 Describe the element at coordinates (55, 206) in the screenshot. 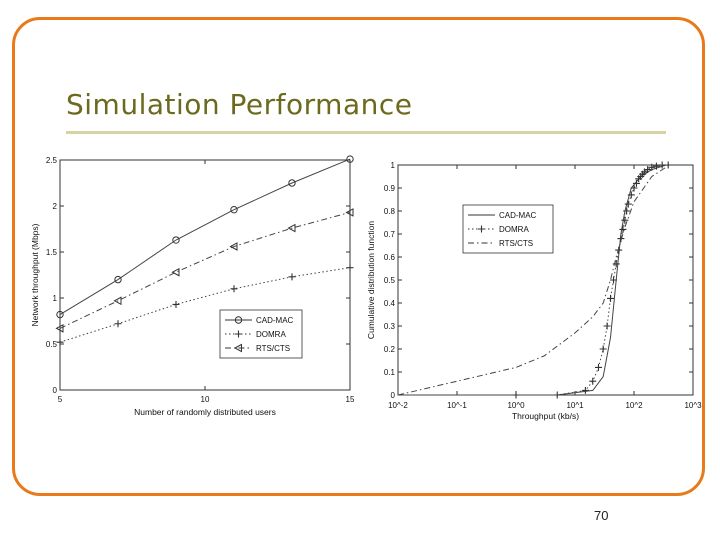

I see `y-tick-label: 2` at that location.